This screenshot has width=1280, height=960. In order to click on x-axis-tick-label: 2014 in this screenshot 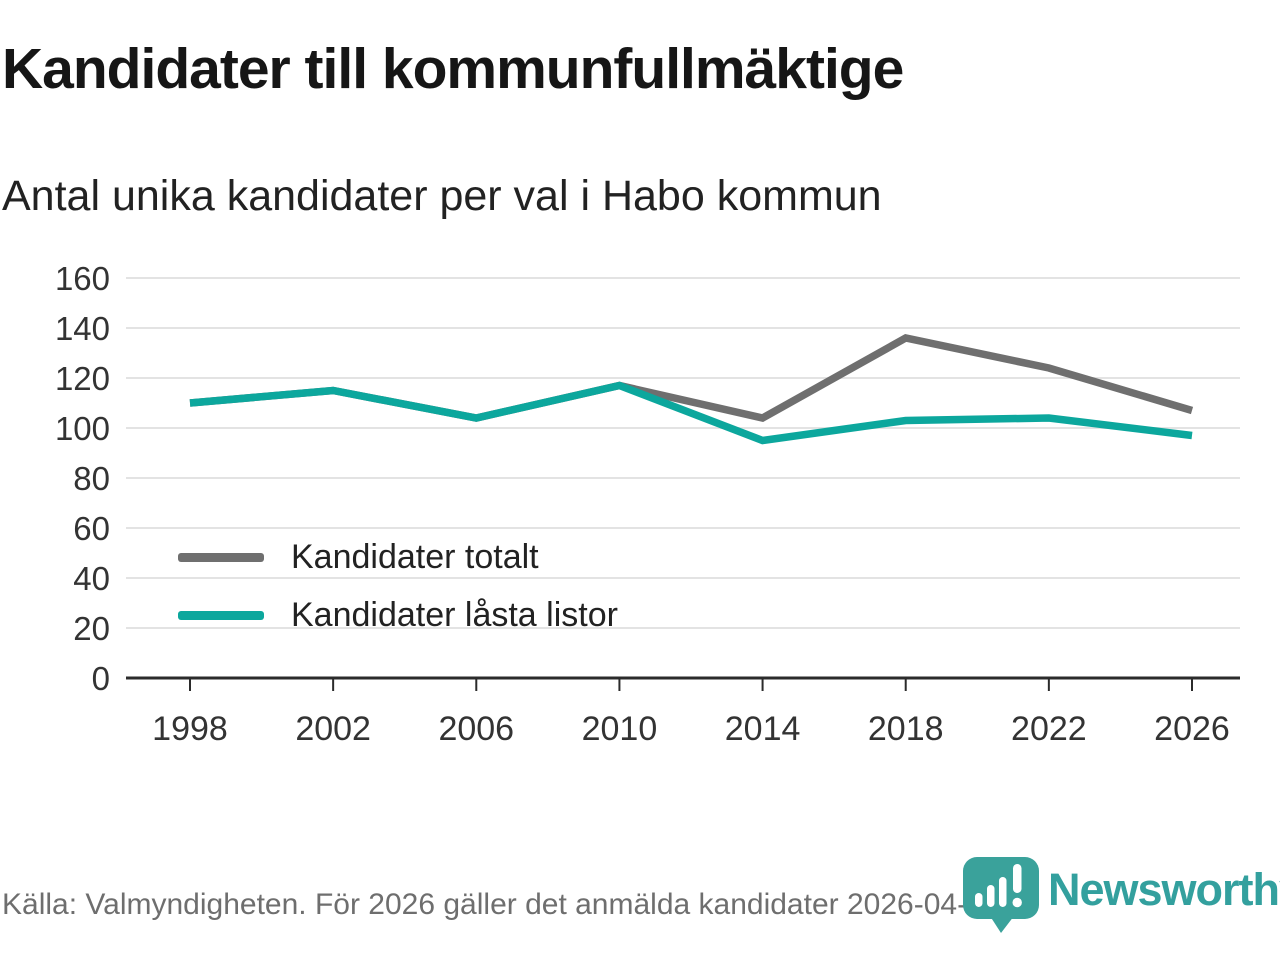, I will do `click(763, 729)`.